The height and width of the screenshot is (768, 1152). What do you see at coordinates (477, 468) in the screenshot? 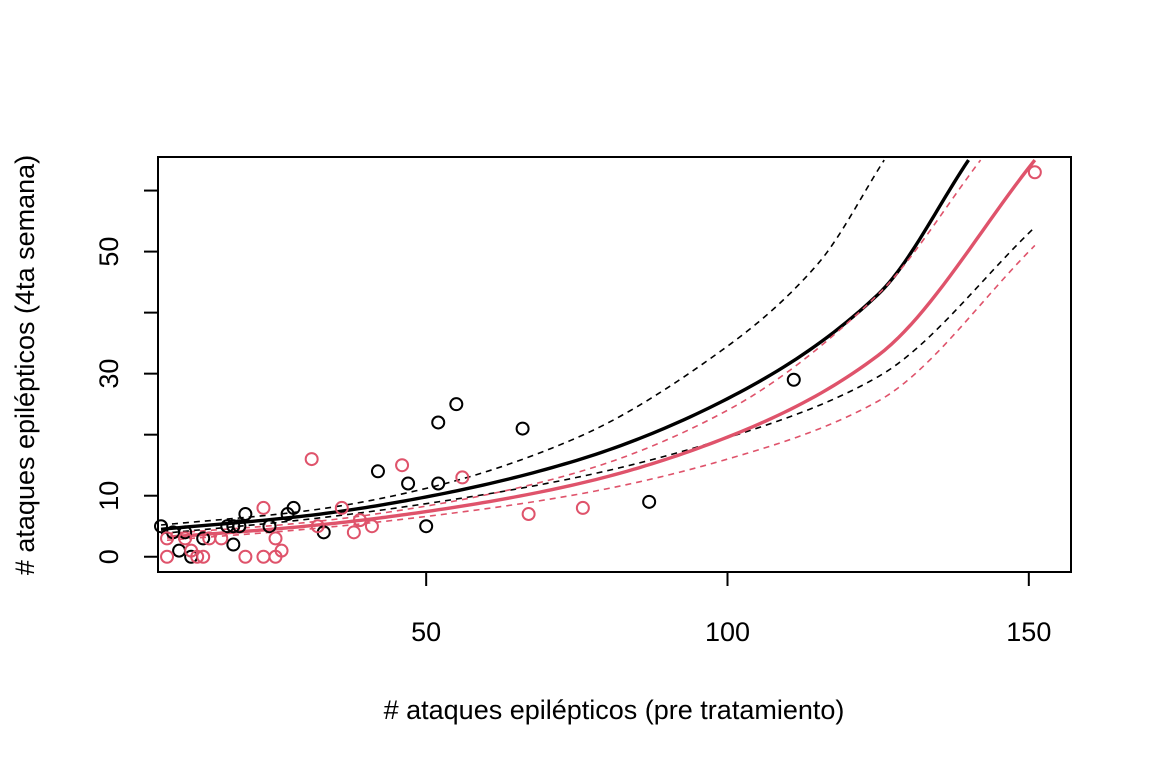
I see `points-group` at bounding box center [477, 468].